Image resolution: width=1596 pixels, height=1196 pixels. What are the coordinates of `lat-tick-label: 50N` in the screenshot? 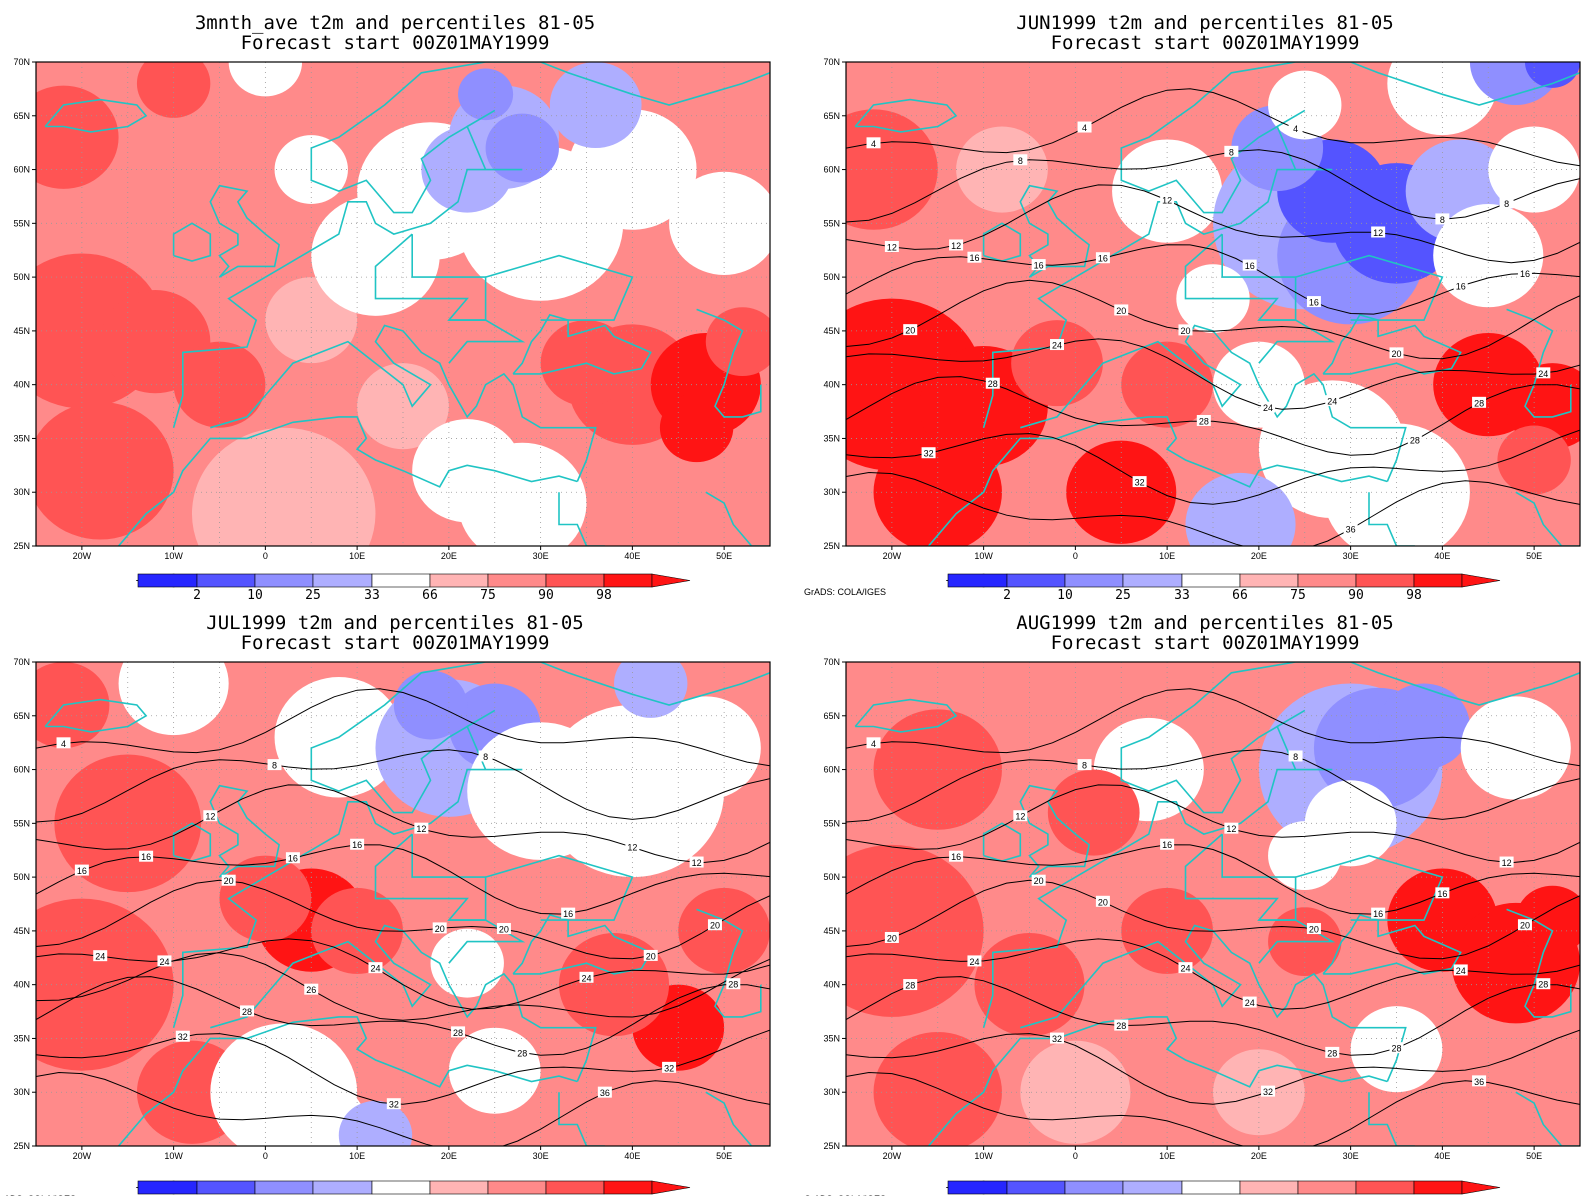 It's located at (21, 877).